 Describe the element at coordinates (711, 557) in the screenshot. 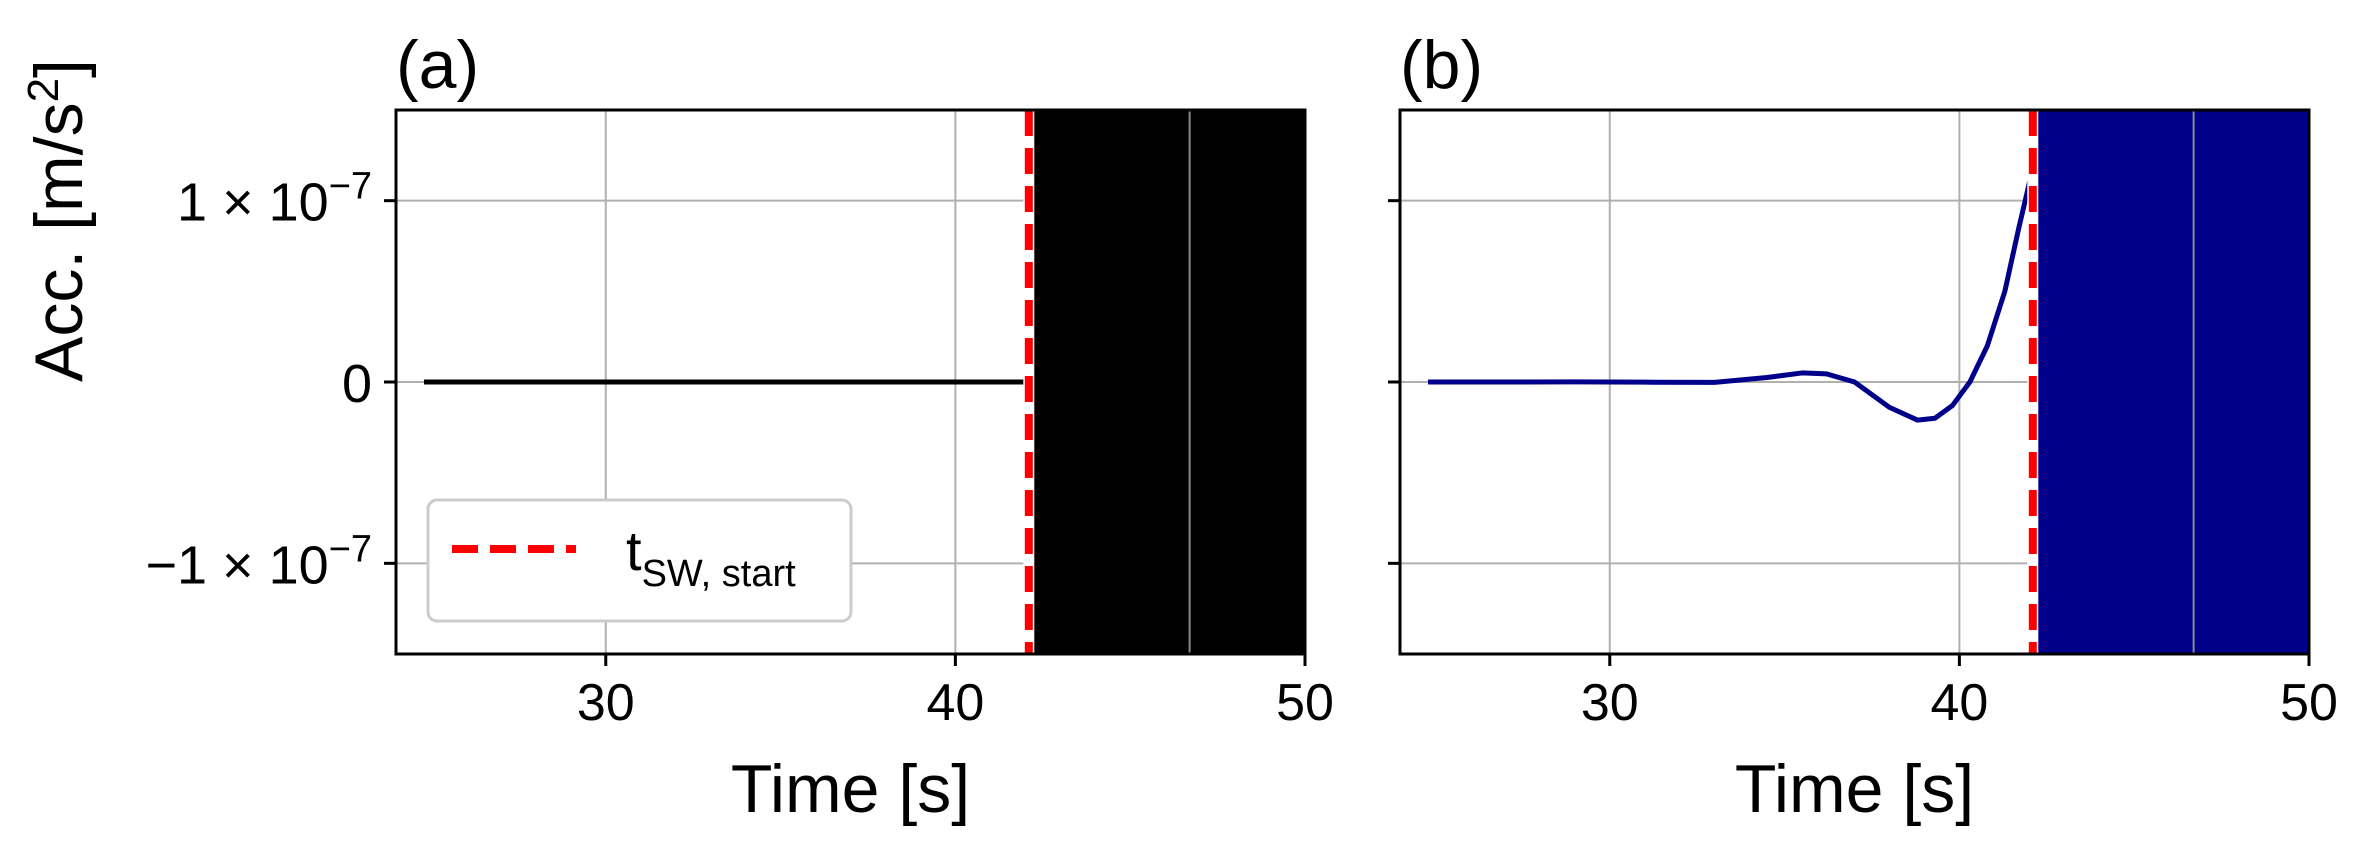

I see `legend-label: tSW, start` at that location.